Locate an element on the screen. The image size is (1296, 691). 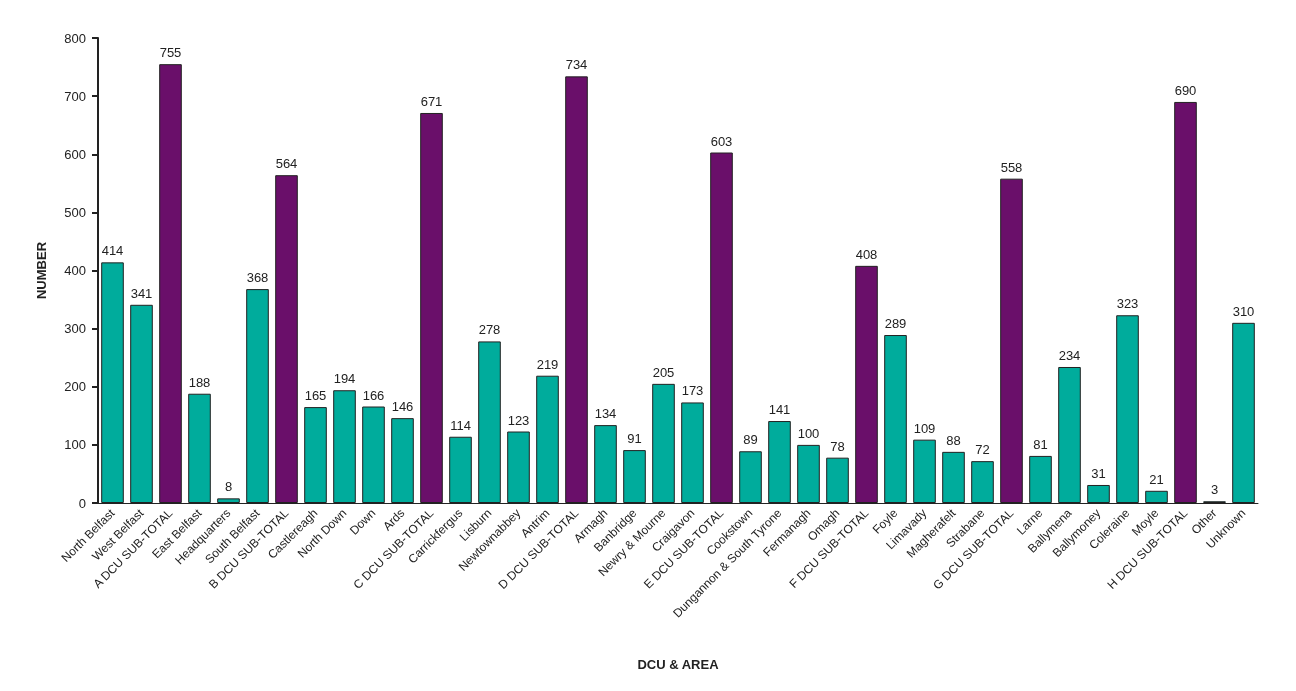
data-label: 123 is located at coordinates (518, 420).